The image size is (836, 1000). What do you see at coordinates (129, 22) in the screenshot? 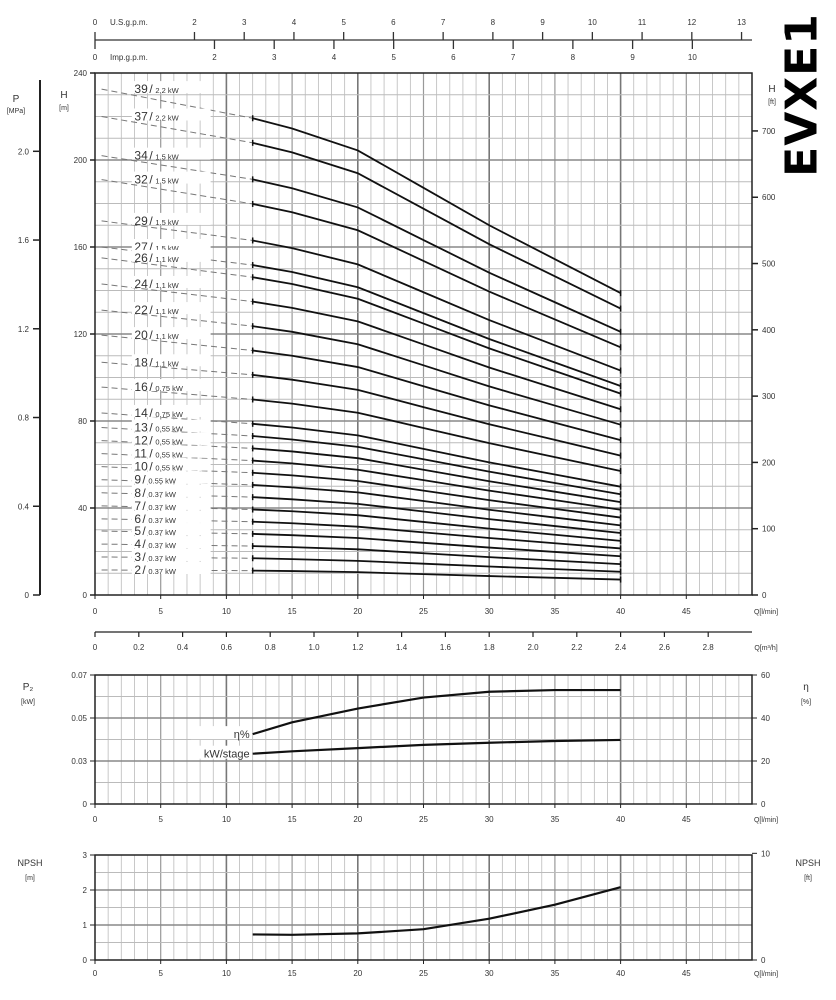
I see `usgpm-axis-label: U.S.g.p.m.` at bounding box center [129, 22].